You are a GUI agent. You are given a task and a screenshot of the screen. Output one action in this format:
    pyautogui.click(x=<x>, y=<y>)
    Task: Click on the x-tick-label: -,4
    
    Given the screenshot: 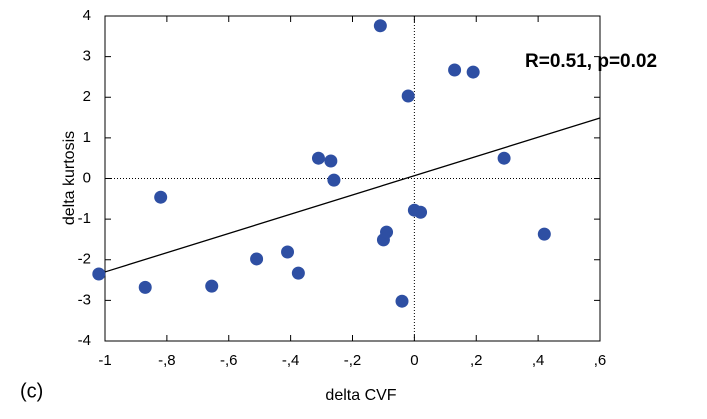 What is the action you would take?
    pyautogui.click(x=291, y=360)
    